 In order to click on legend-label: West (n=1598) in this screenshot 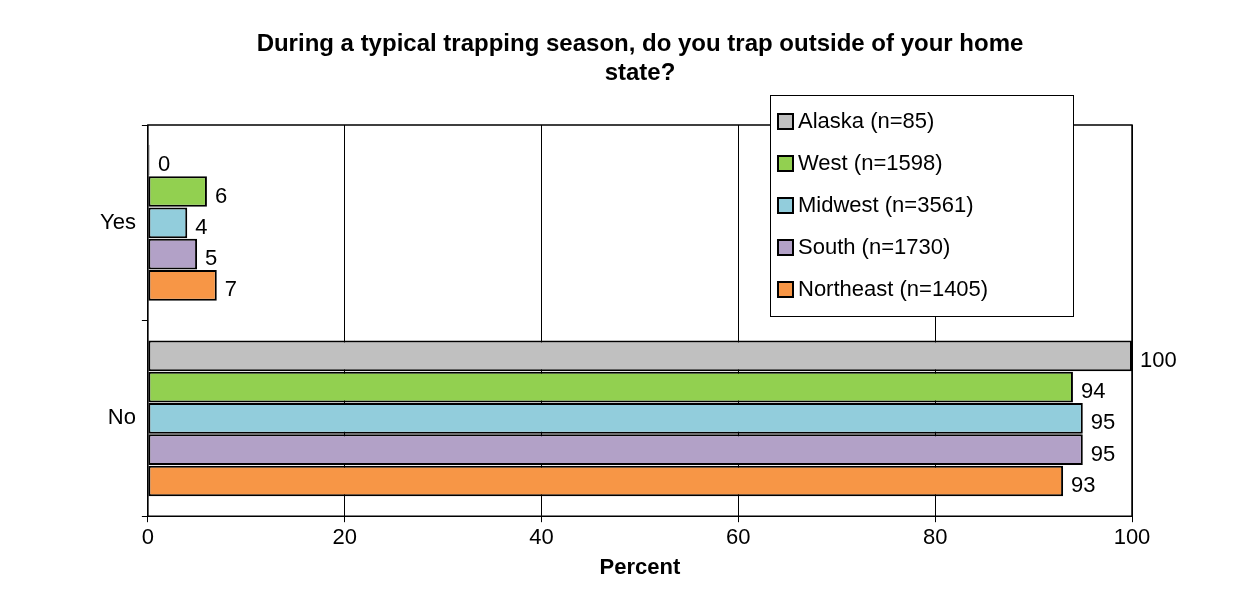, I will do `click(870, 163)`.